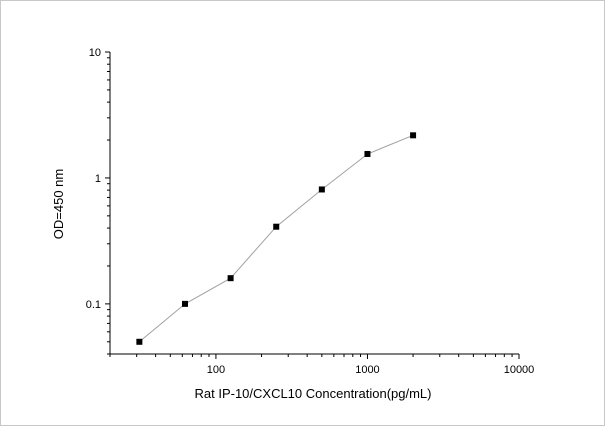 The width and height of the screenshot is (605, 426). I want to click on y-tick-label: 1, so click(98, 179).